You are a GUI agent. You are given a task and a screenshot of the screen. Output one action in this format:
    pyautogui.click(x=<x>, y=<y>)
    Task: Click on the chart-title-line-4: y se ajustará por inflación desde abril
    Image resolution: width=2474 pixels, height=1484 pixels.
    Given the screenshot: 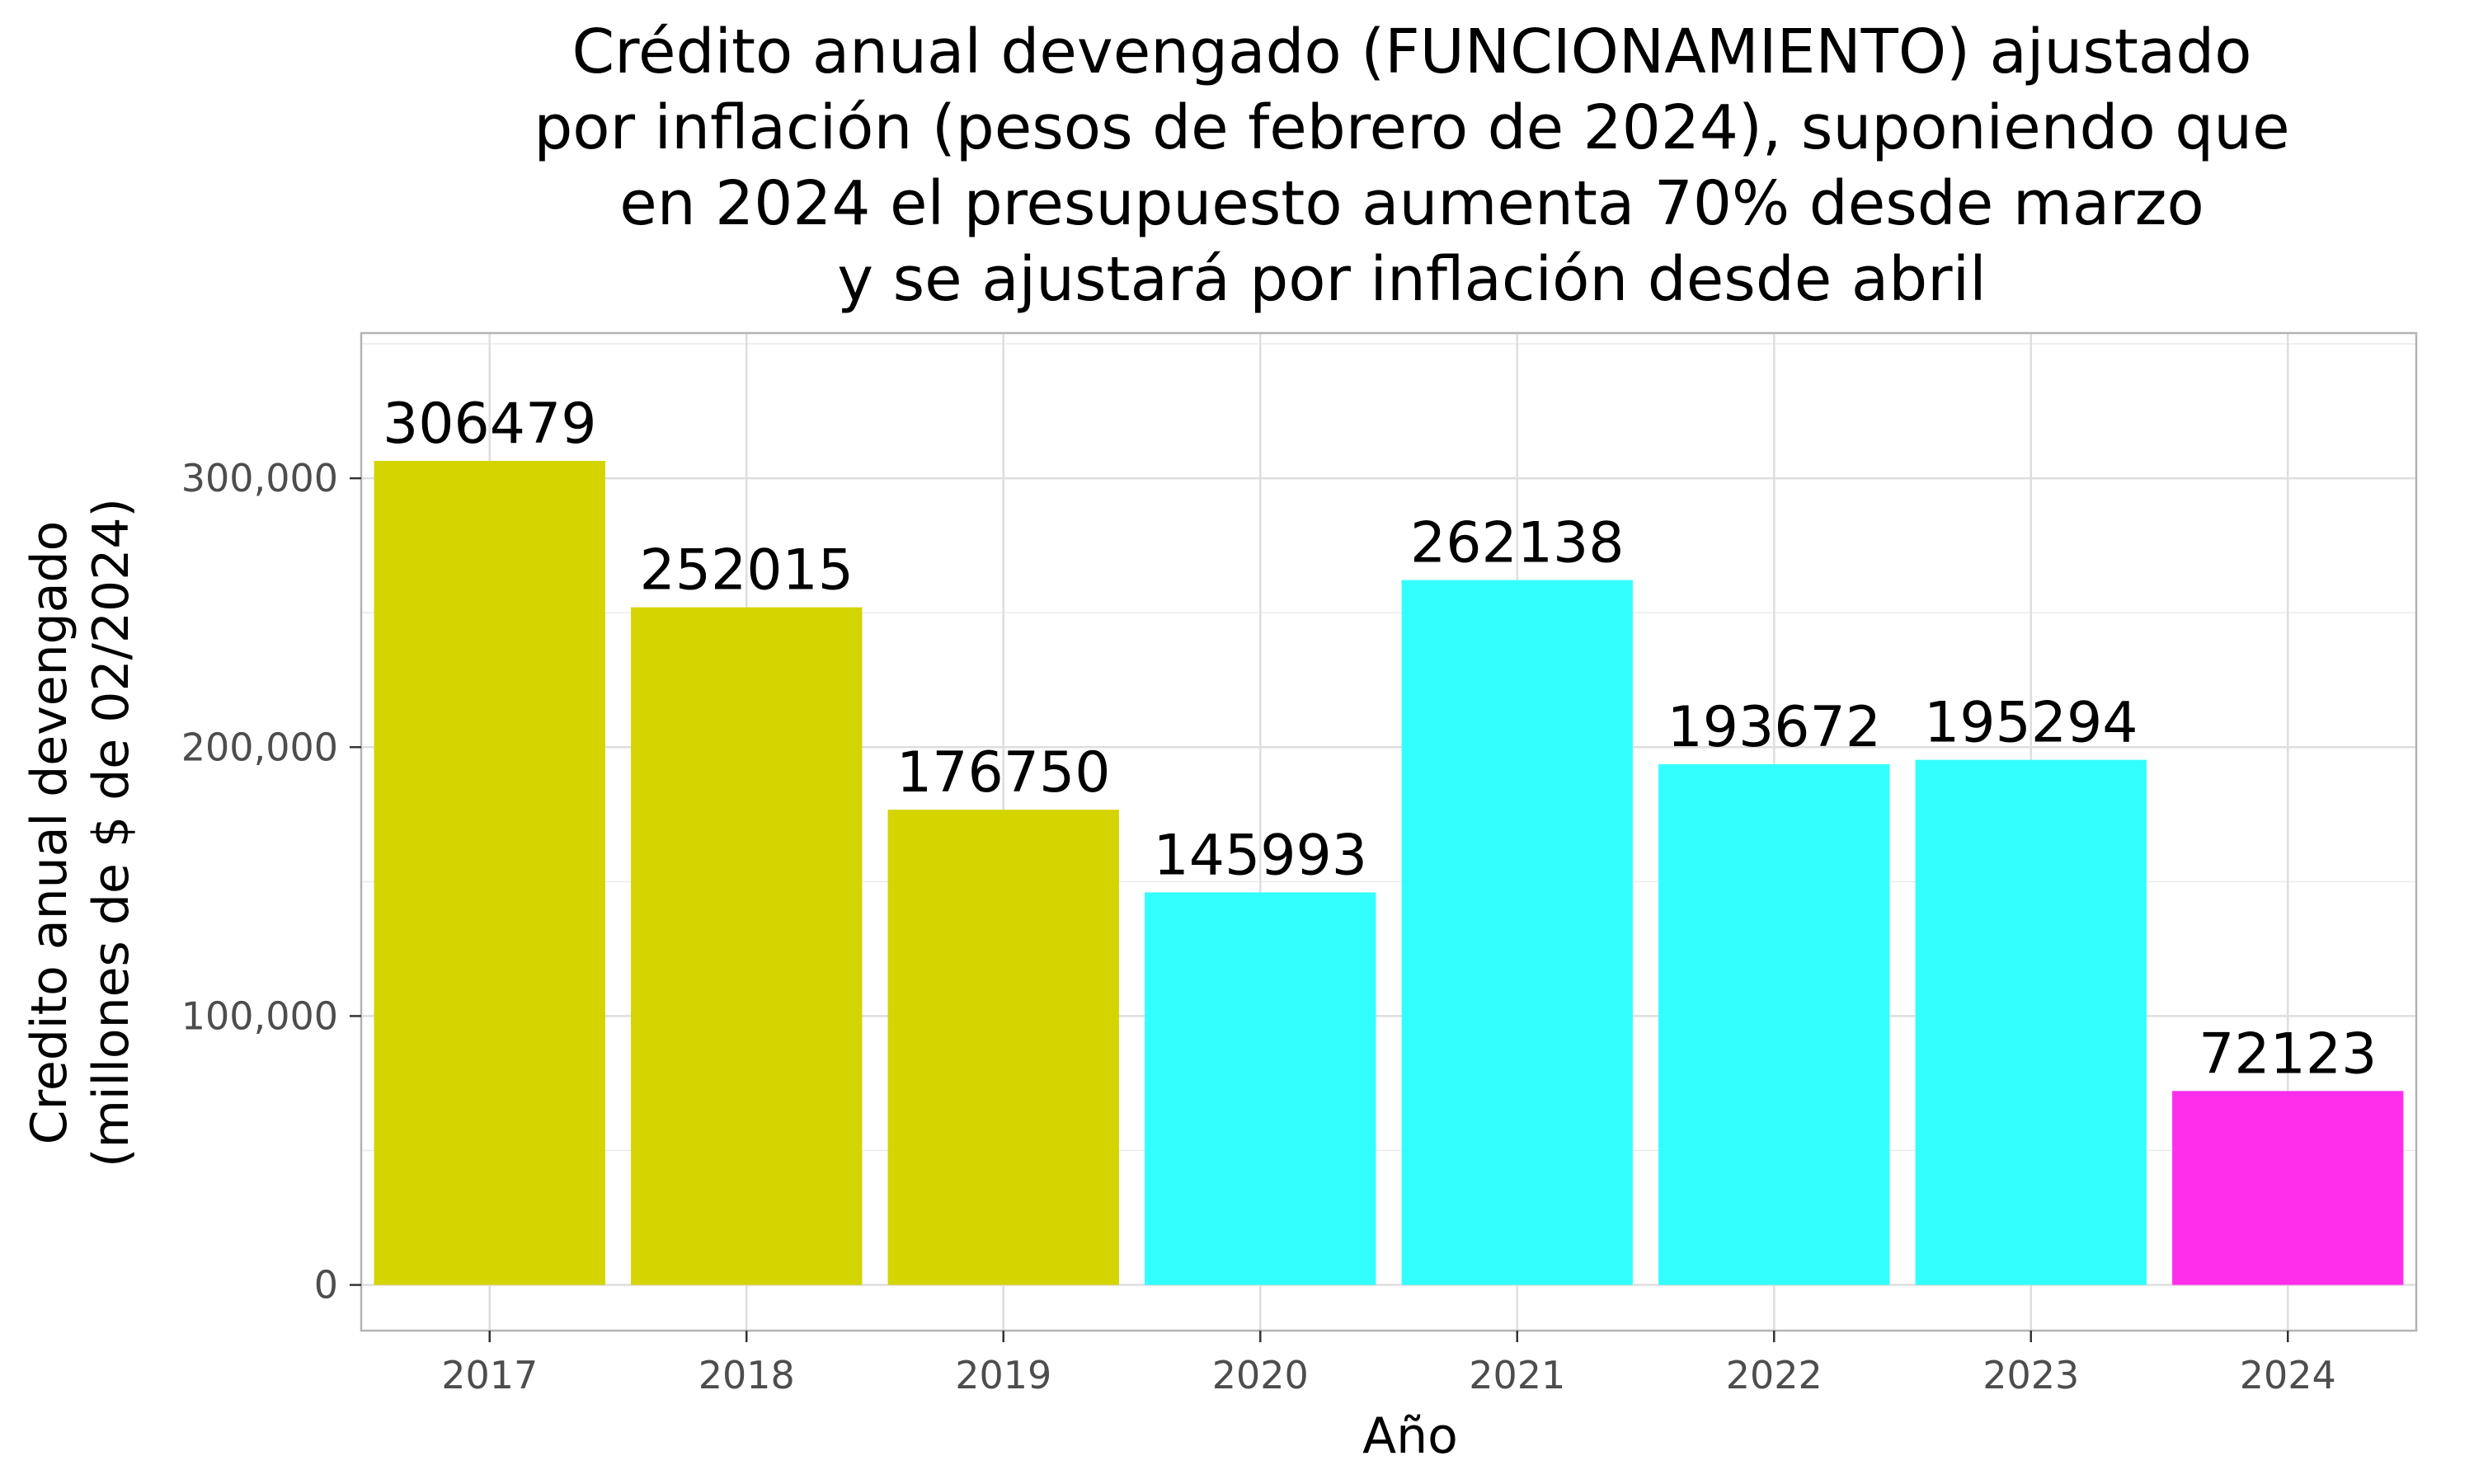 What is the action you would take?
    pyautogui.click(x=1411, y=279)
    